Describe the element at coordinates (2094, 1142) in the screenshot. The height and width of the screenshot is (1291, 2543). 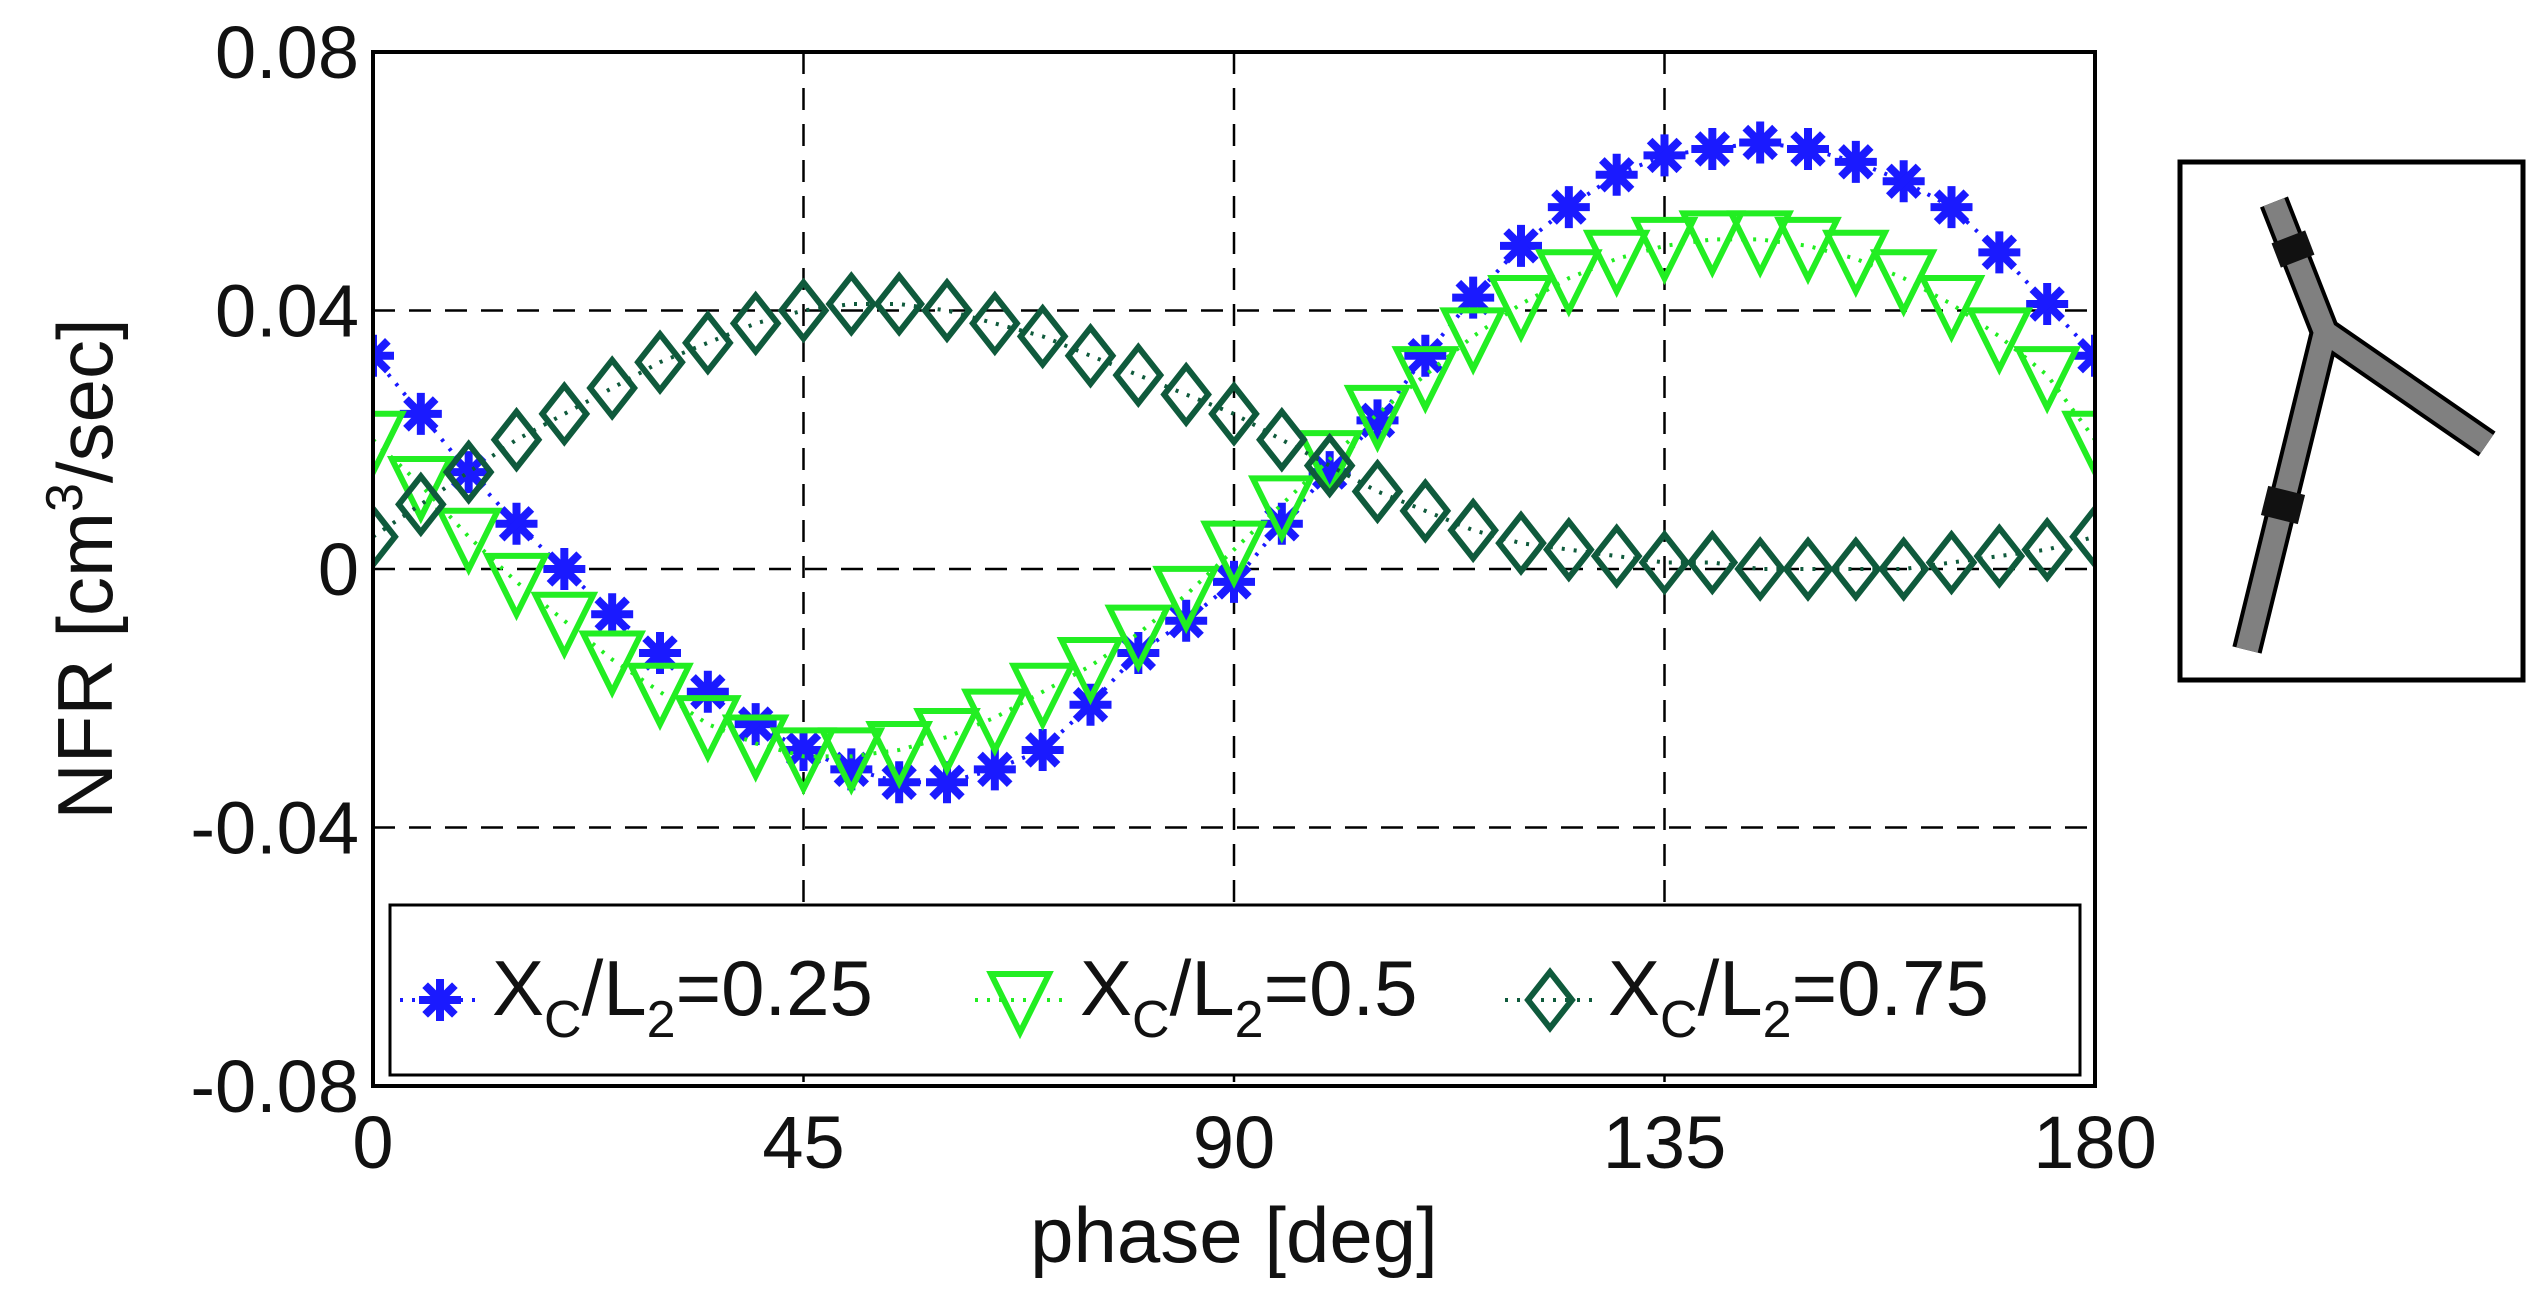
I see `x-tick-label: 180` at that location.